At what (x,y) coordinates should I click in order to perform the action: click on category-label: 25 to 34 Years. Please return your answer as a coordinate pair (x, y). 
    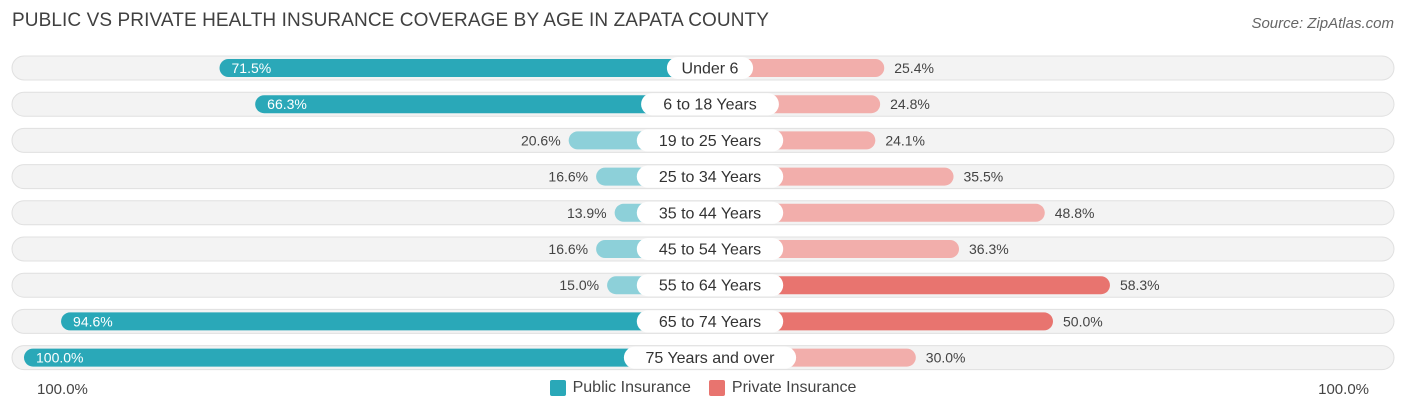
    Looking at the image, I should click on (710, 177).